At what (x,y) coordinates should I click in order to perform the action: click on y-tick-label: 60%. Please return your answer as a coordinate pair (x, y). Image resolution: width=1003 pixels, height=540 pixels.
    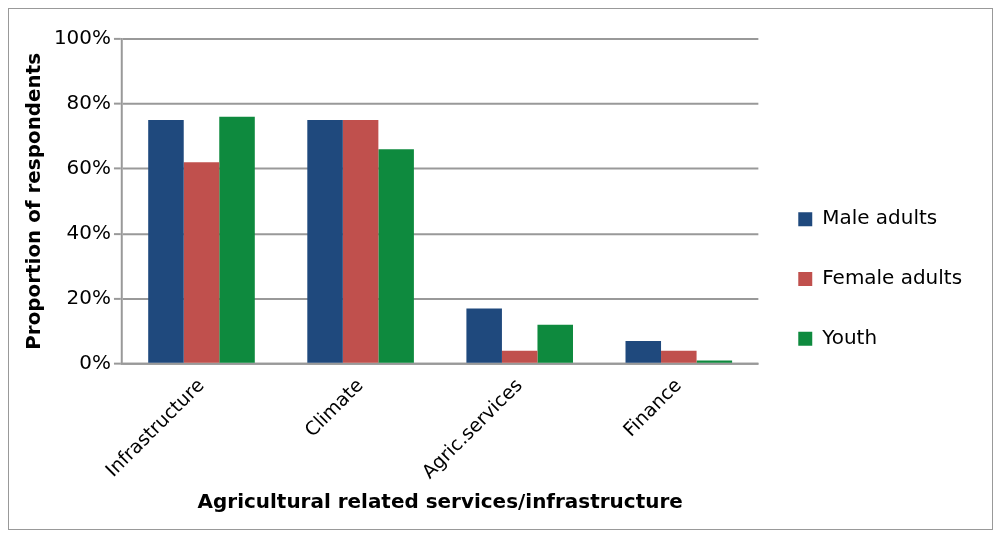
    Looking at the image, I should click on (88, 167).